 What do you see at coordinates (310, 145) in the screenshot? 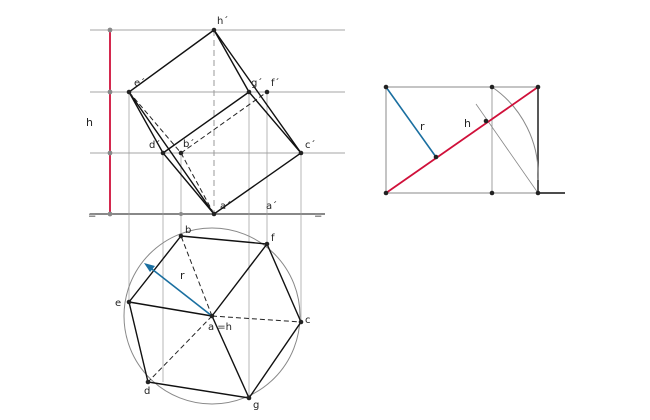
I see `label-c-prime: c´` at bounding box center [310, 145].